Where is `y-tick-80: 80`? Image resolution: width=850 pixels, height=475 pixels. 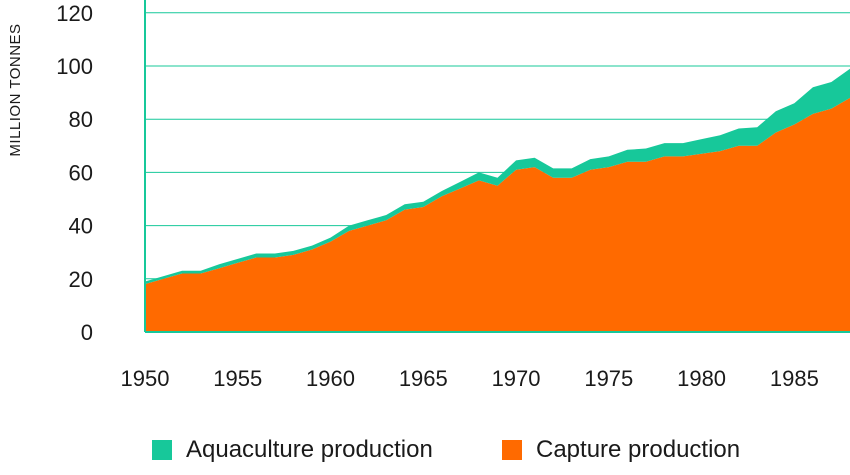
y-tick-80: 80 is located at coordinates (81, 119).